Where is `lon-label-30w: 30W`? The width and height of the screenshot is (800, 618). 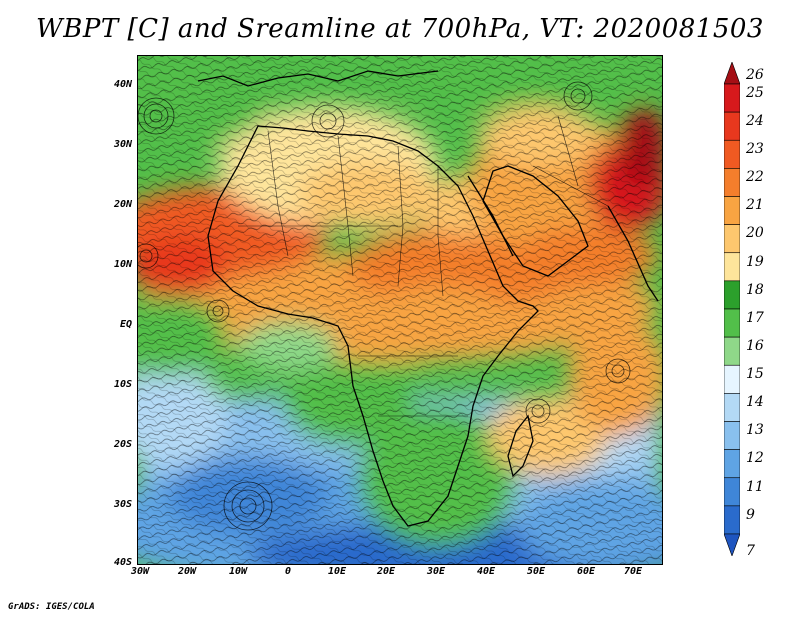
lon-label-30w: 30W is located at coordinates (140, 571).